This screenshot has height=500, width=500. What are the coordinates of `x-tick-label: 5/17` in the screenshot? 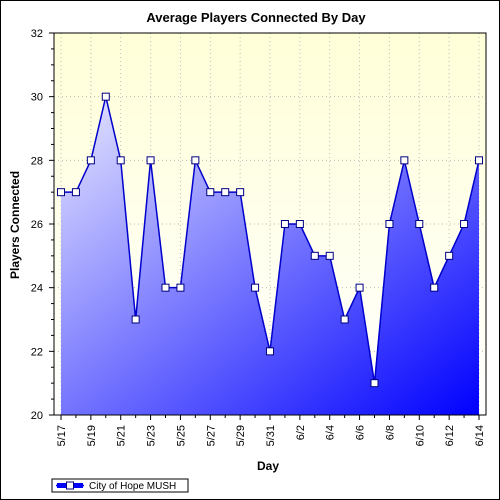 It's located at (62, 435).